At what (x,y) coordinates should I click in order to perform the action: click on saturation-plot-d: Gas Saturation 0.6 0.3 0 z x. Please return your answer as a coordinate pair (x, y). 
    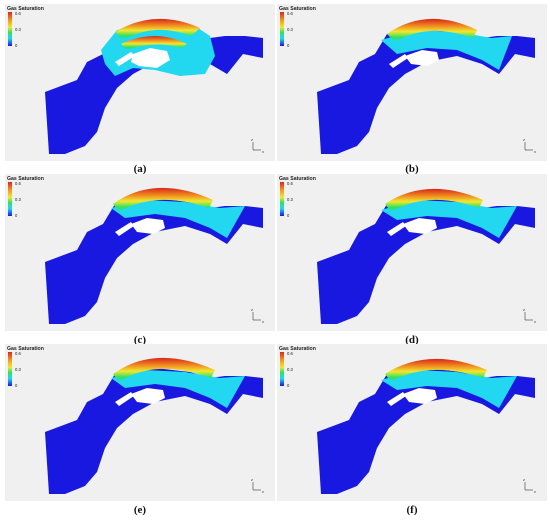
    Looking at the image, I should click on (407, 250).